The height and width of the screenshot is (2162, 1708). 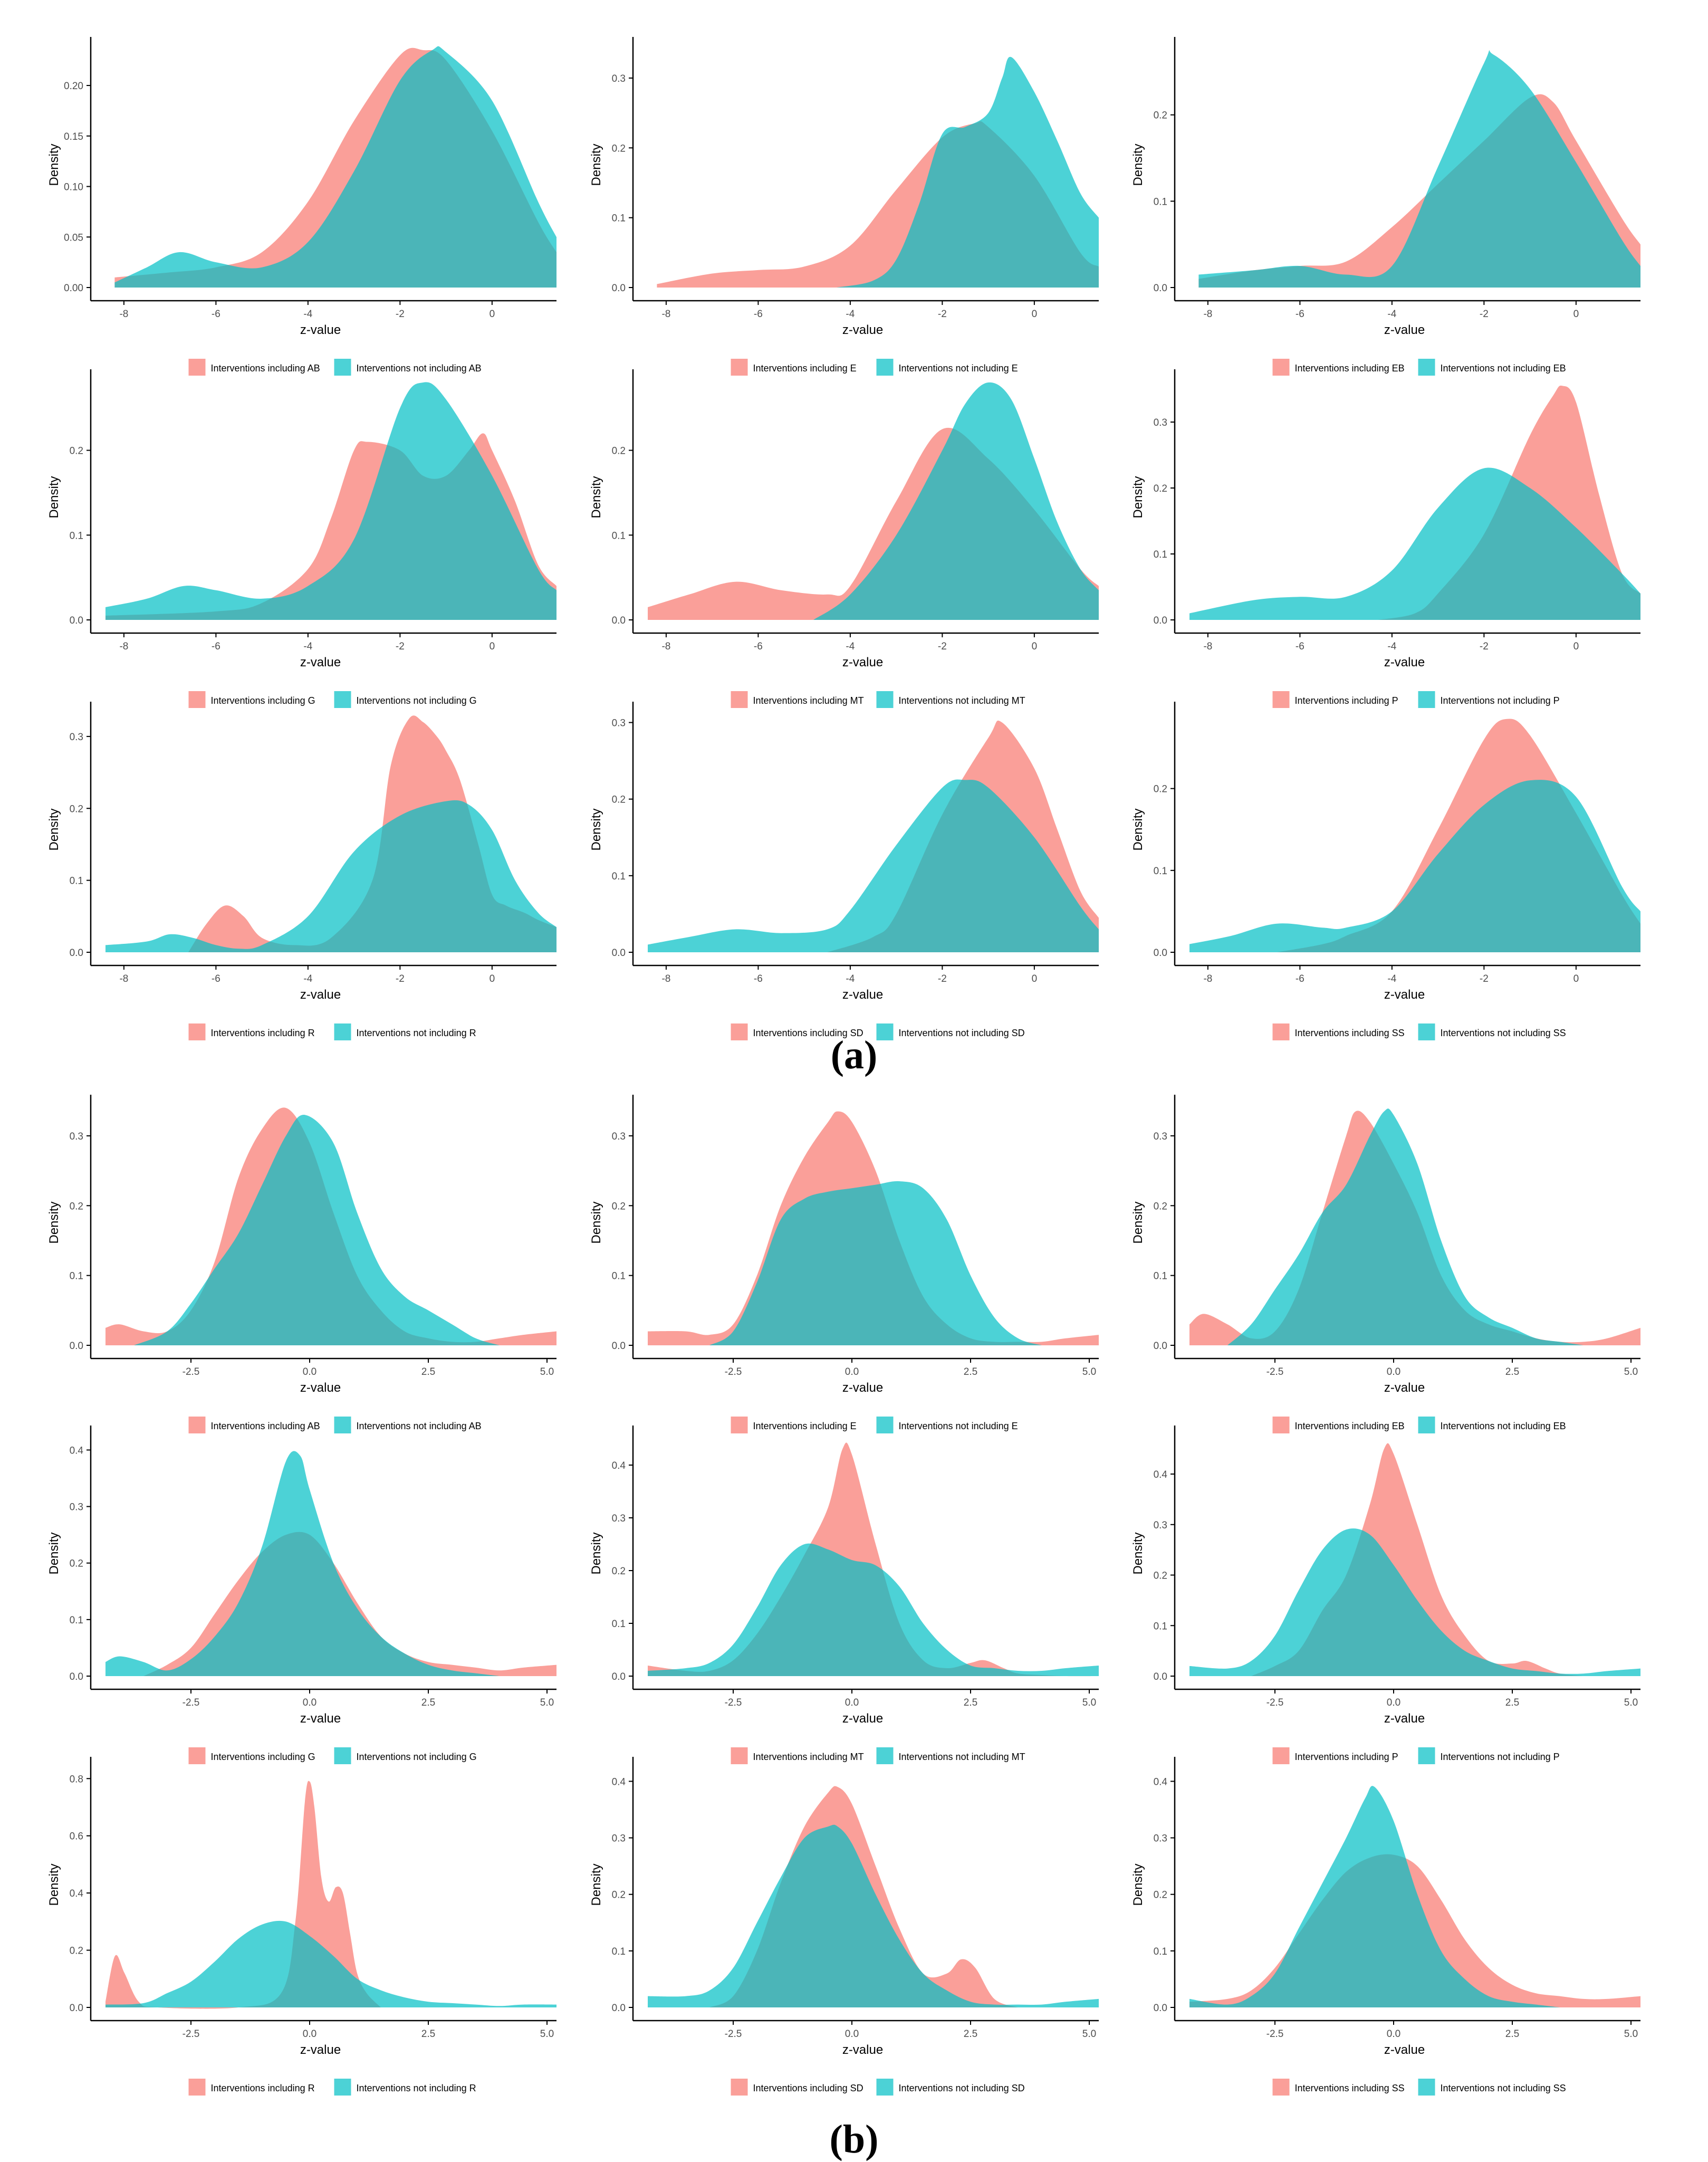 What do you see at coordinates (1504, 1033) in the screenshot?
I see `legend-label-not-including: Interventions not including SS` at bounding box center [1504, 1033].